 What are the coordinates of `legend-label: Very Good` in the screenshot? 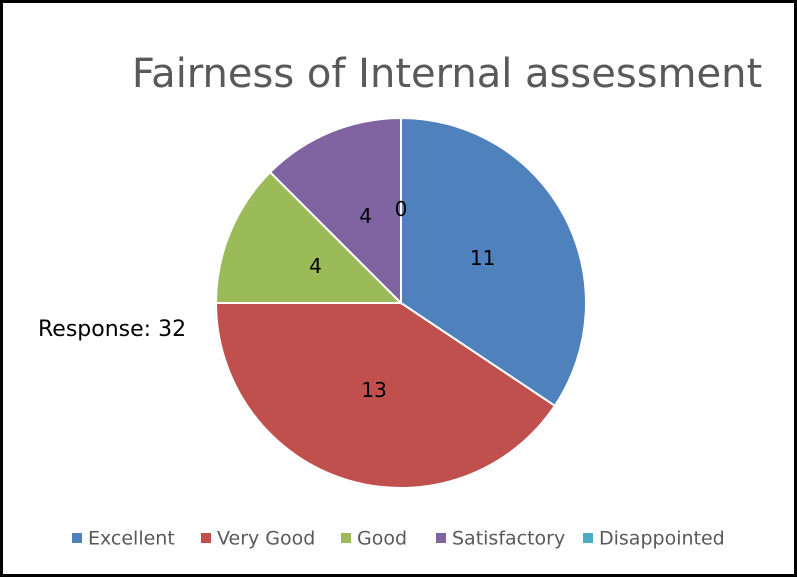 It's located at (266, 539).